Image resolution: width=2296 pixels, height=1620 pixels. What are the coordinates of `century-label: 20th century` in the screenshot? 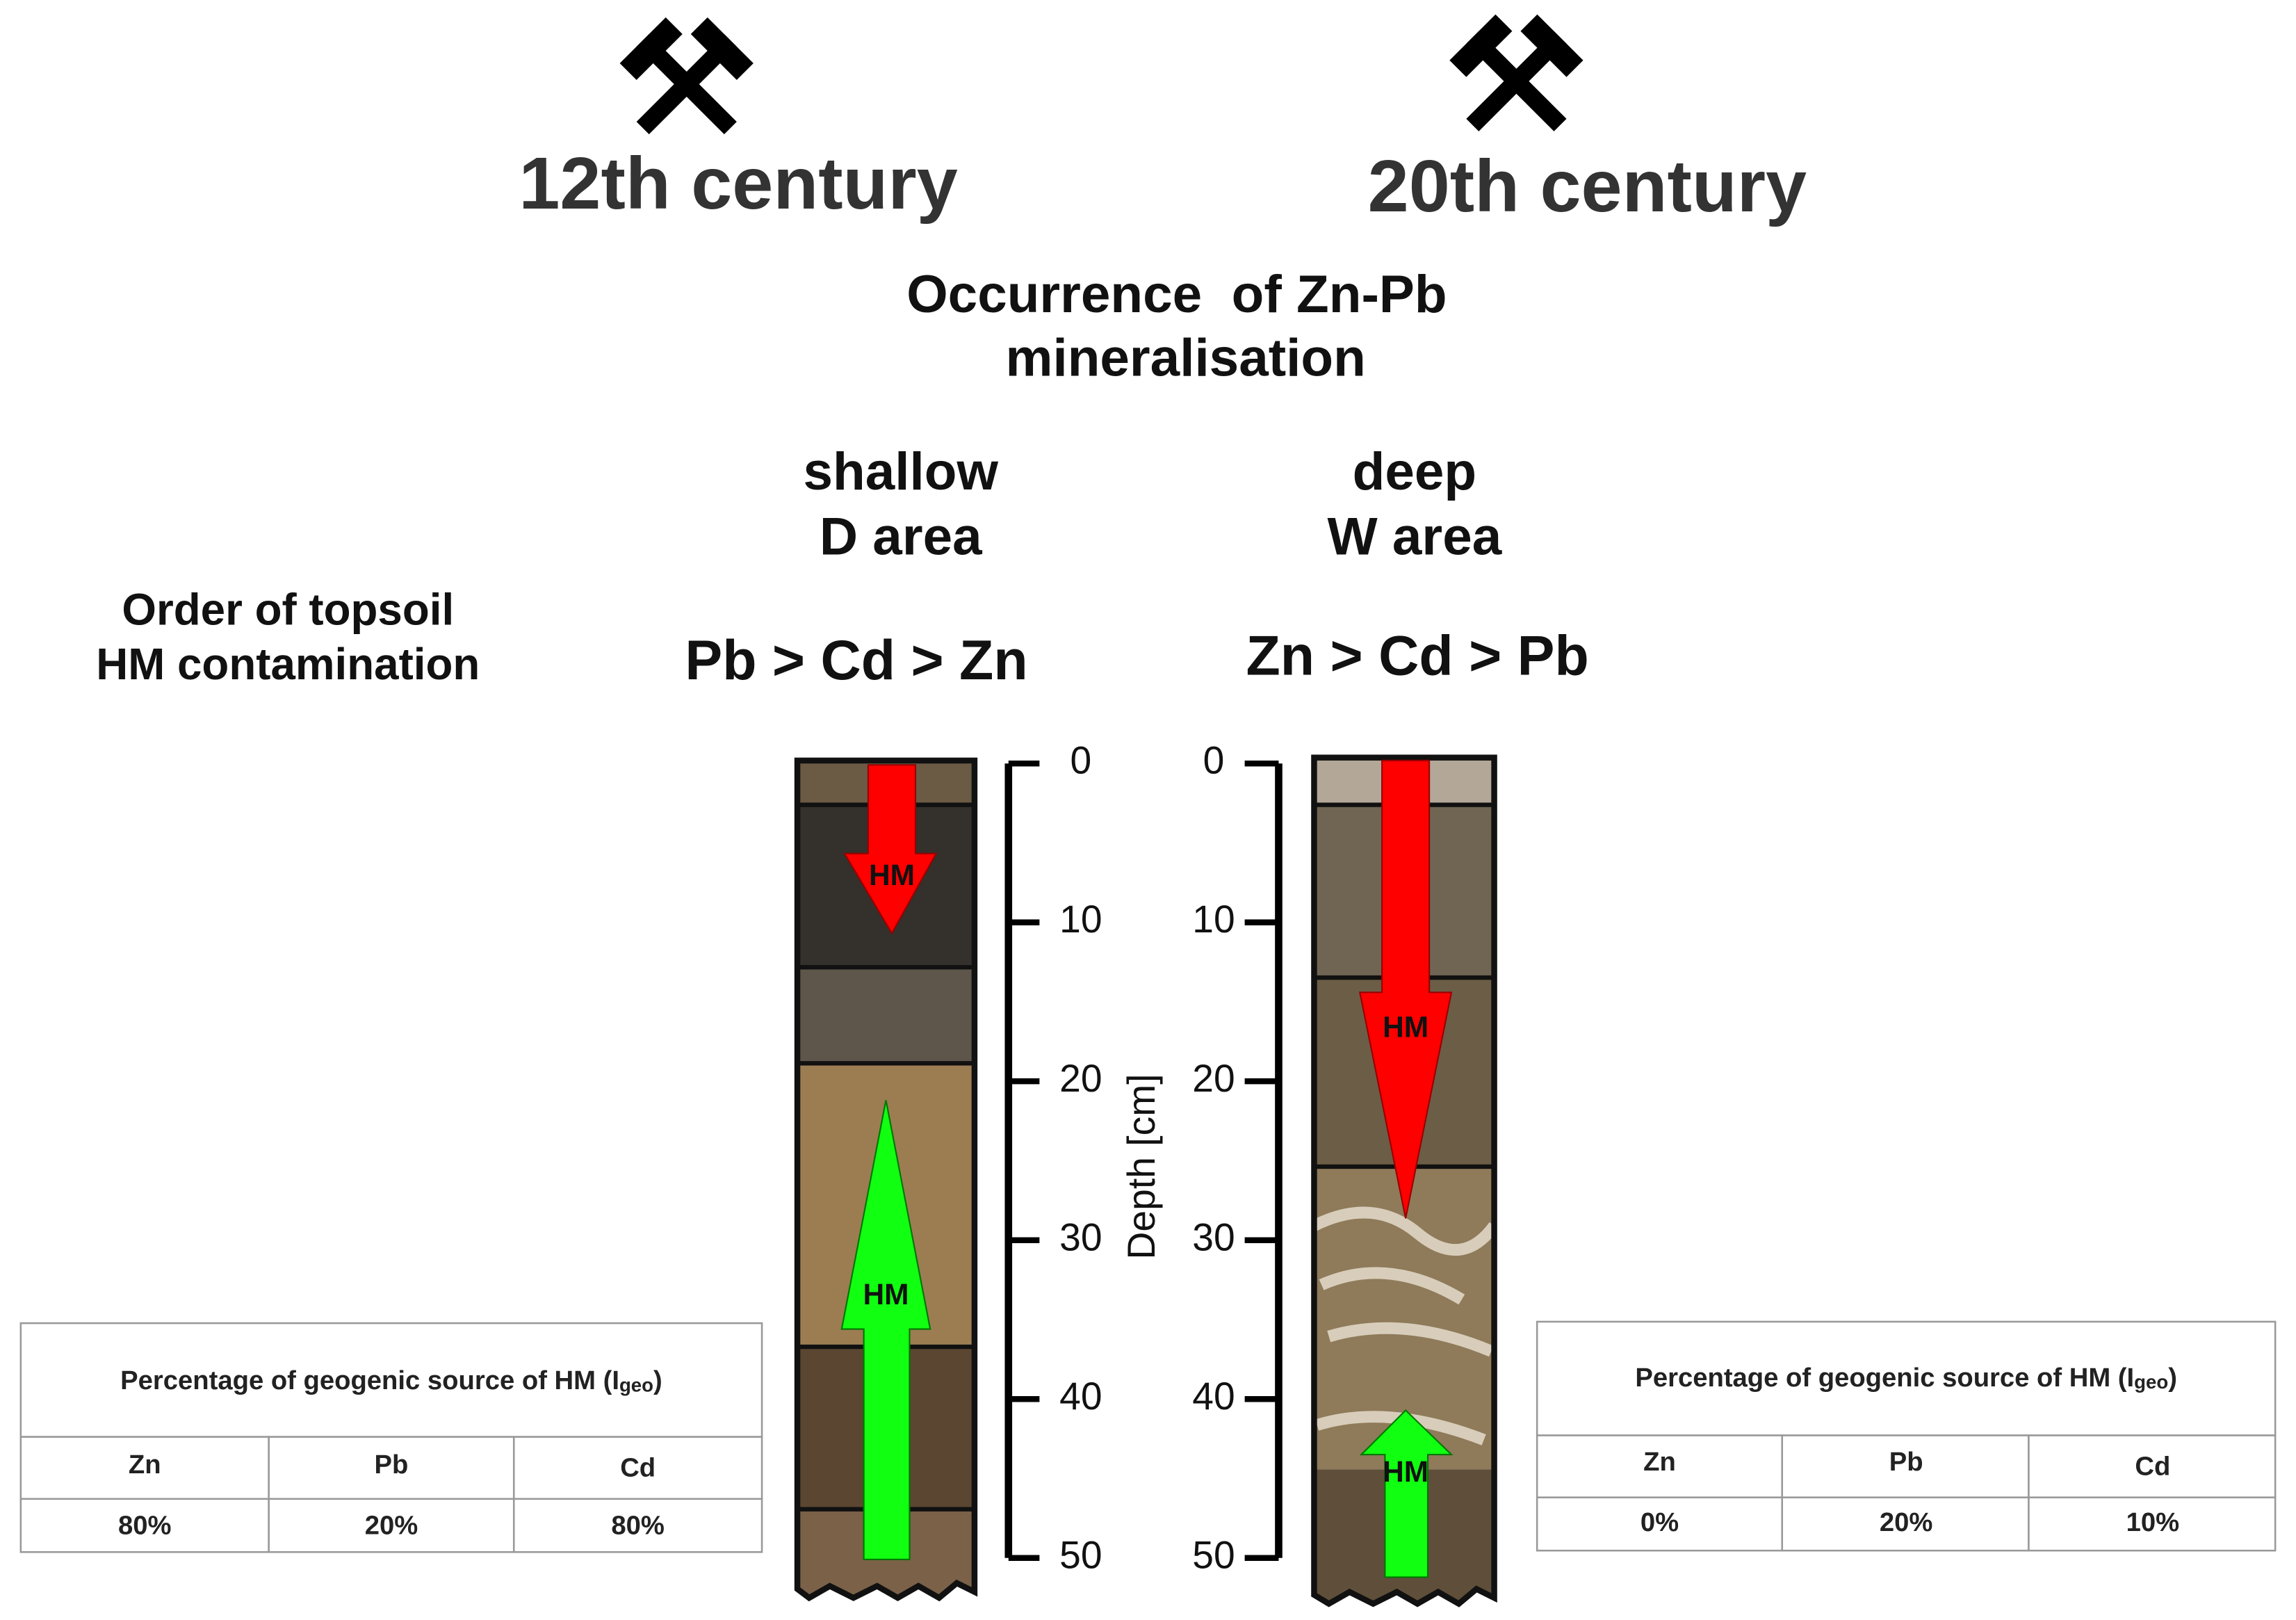 It's located at (1588, 186).